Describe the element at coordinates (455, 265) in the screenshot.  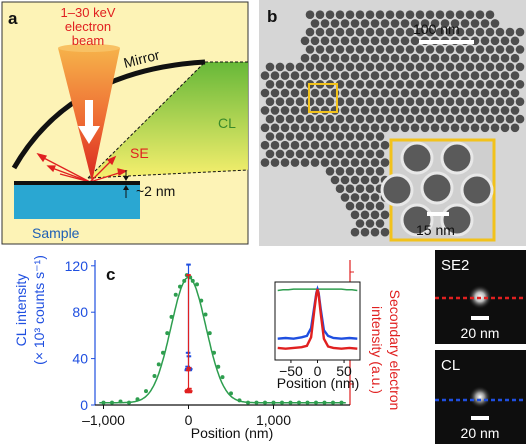
I see `se2-label: SE2` at that location.